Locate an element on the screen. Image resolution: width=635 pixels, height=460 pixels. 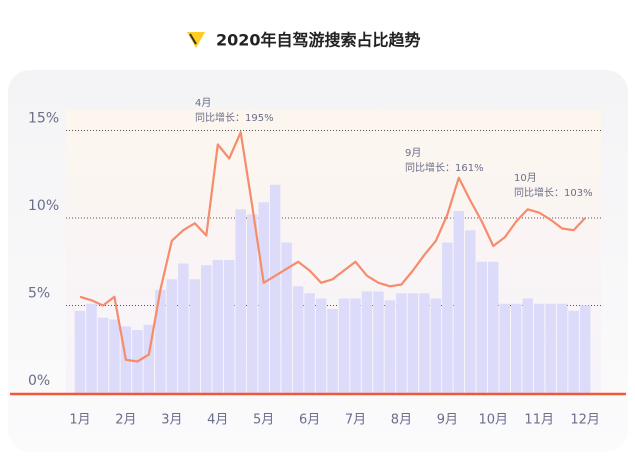
x-tick-label: 10月 is located at coordinates (494, 420).